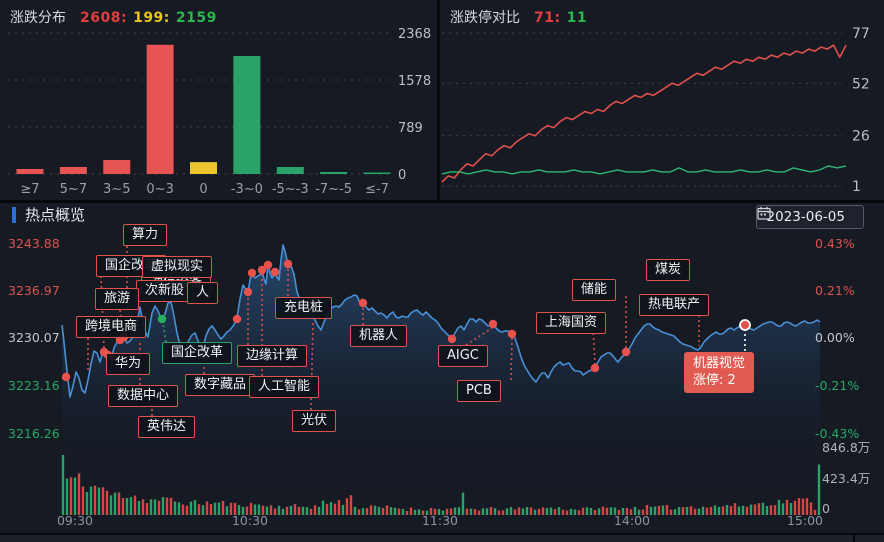 This screenshot has width=884, height=542. Describe the element at coordinates (38, 18) in the screenshot. I see `distribution-title: 涨跌分布` at that location.